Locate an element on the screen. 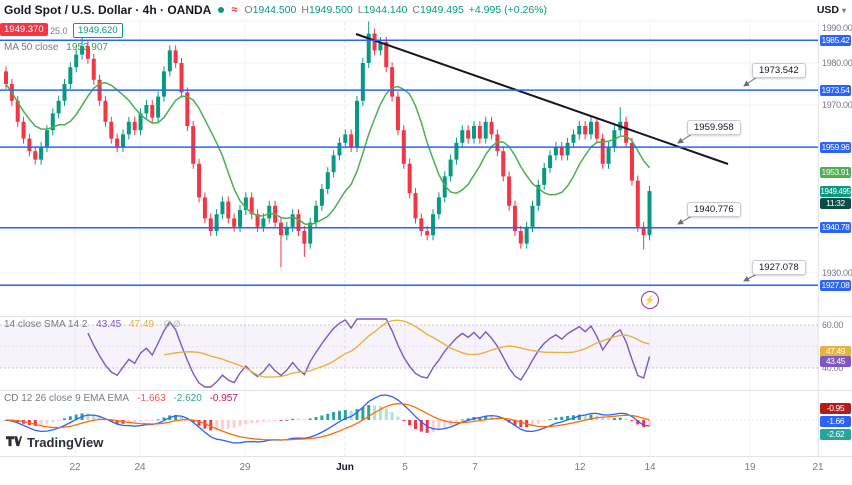  macd-hist-value: -1.663 is located at coordinates (151, 398).